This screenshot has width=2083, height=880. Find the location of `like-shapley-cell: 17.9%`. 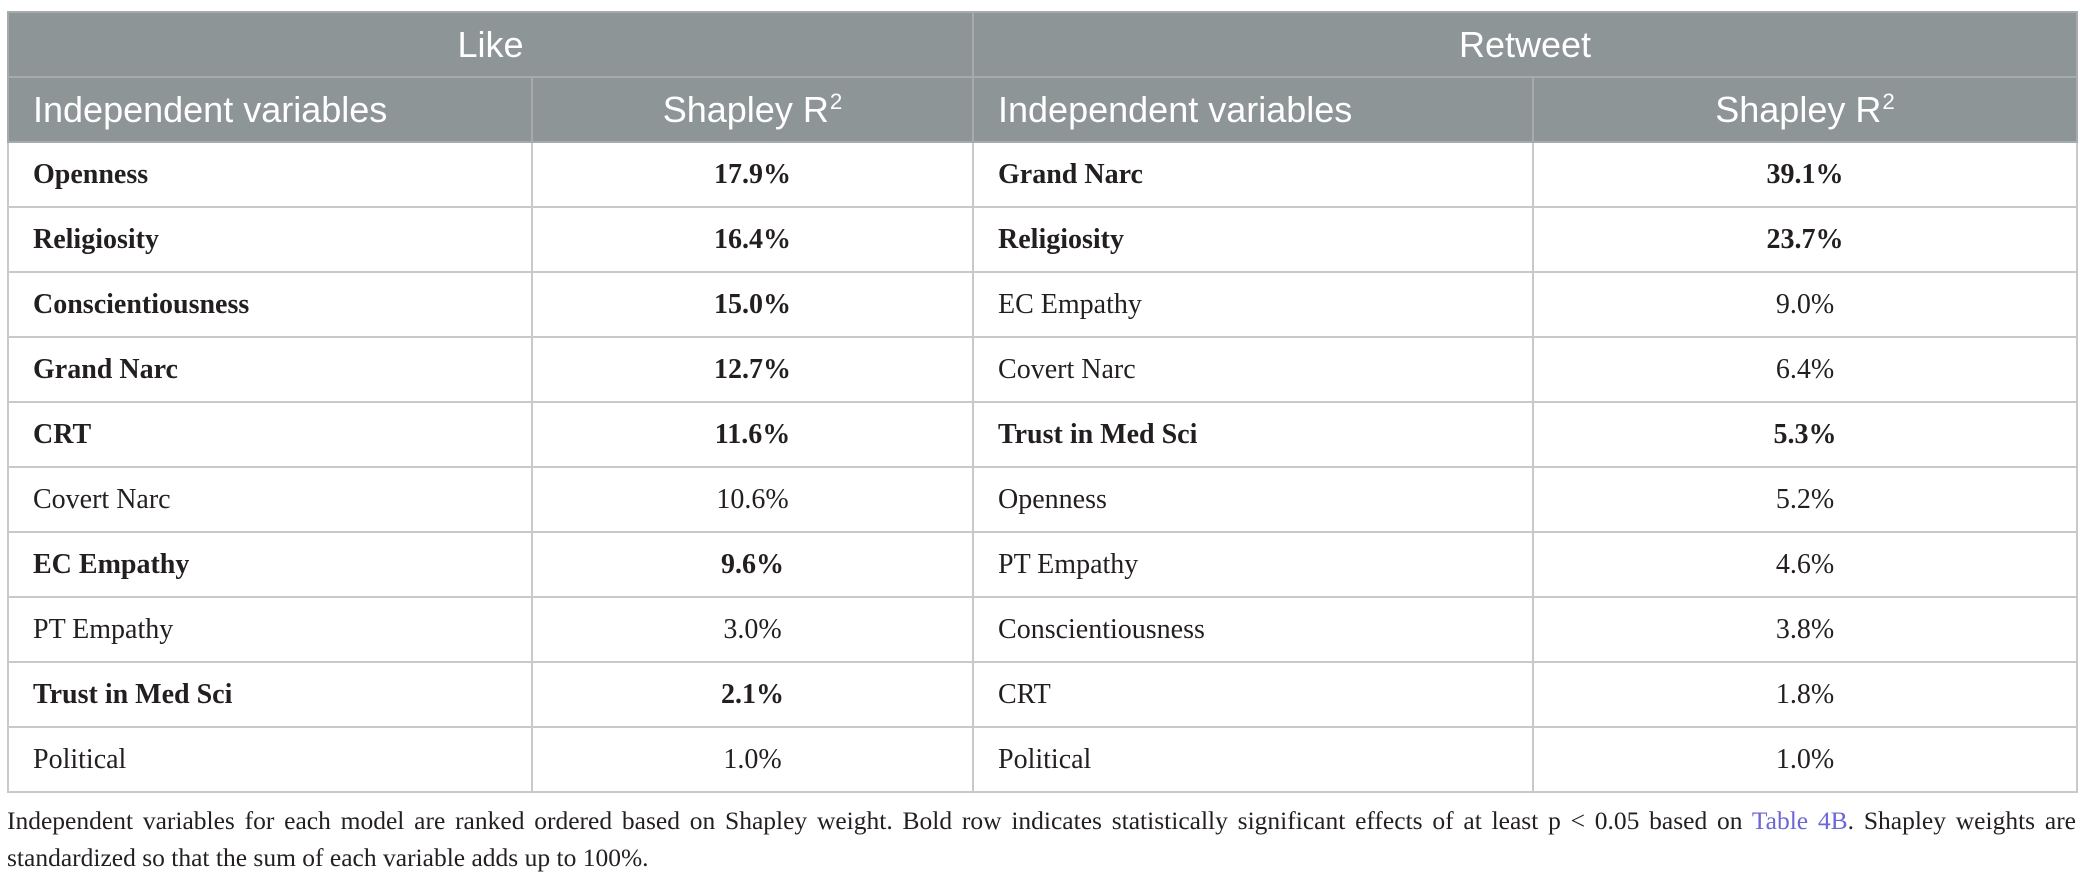

like-shapley-cell: 17.9% is located at coordinates (752, 174).